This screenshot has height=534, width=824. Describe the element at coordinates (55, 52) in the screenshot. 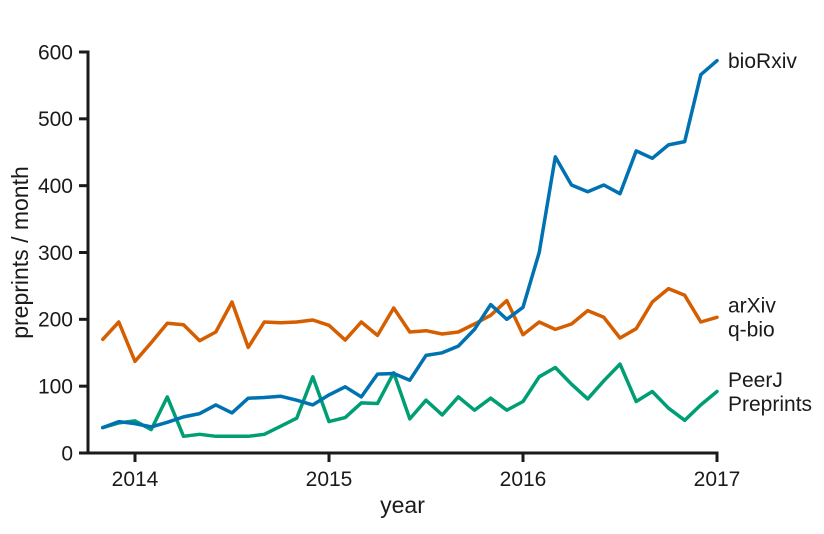

I see `y-tick-label: 600` at that location.